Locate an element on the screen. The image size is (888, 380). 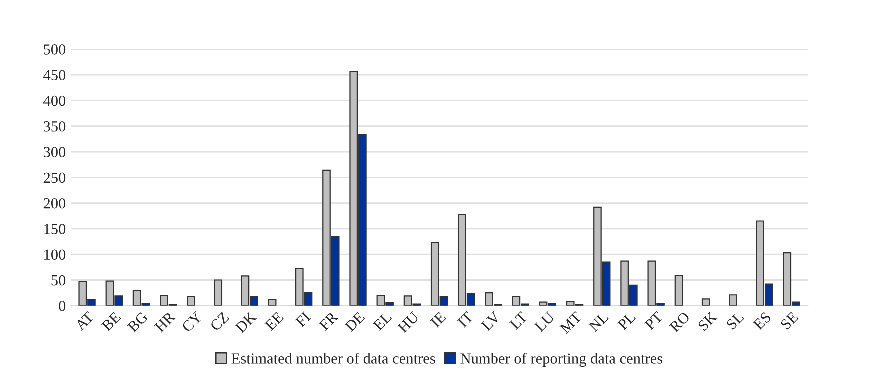
x-tick-label: SE is located at coordinates (789, 321).